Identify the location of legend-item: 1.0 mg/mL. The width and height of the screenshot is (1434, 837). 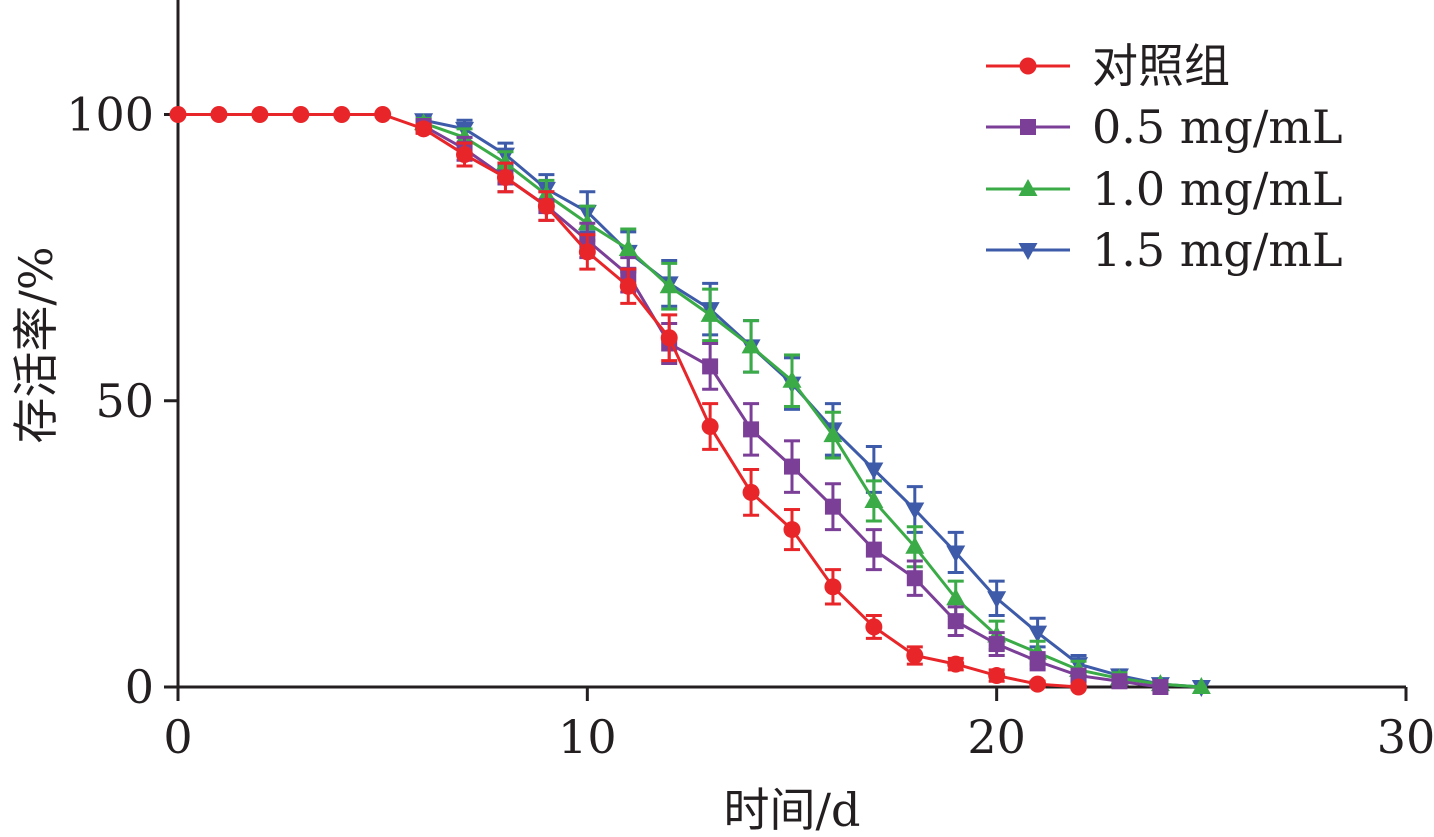
(1164, 189).